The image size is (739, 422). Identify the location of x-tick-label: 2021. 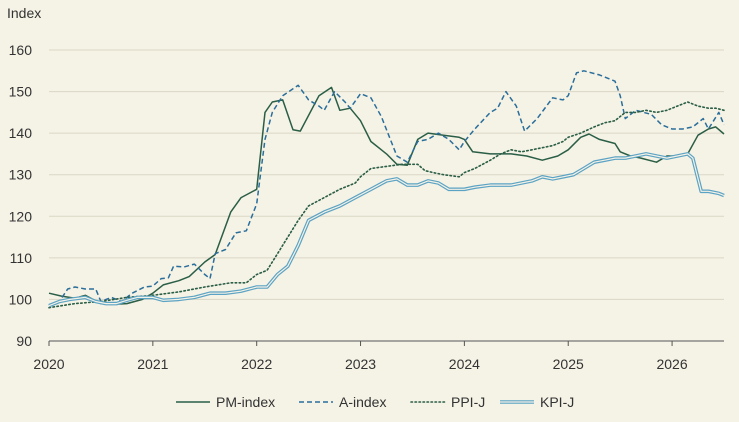
(152, 364).